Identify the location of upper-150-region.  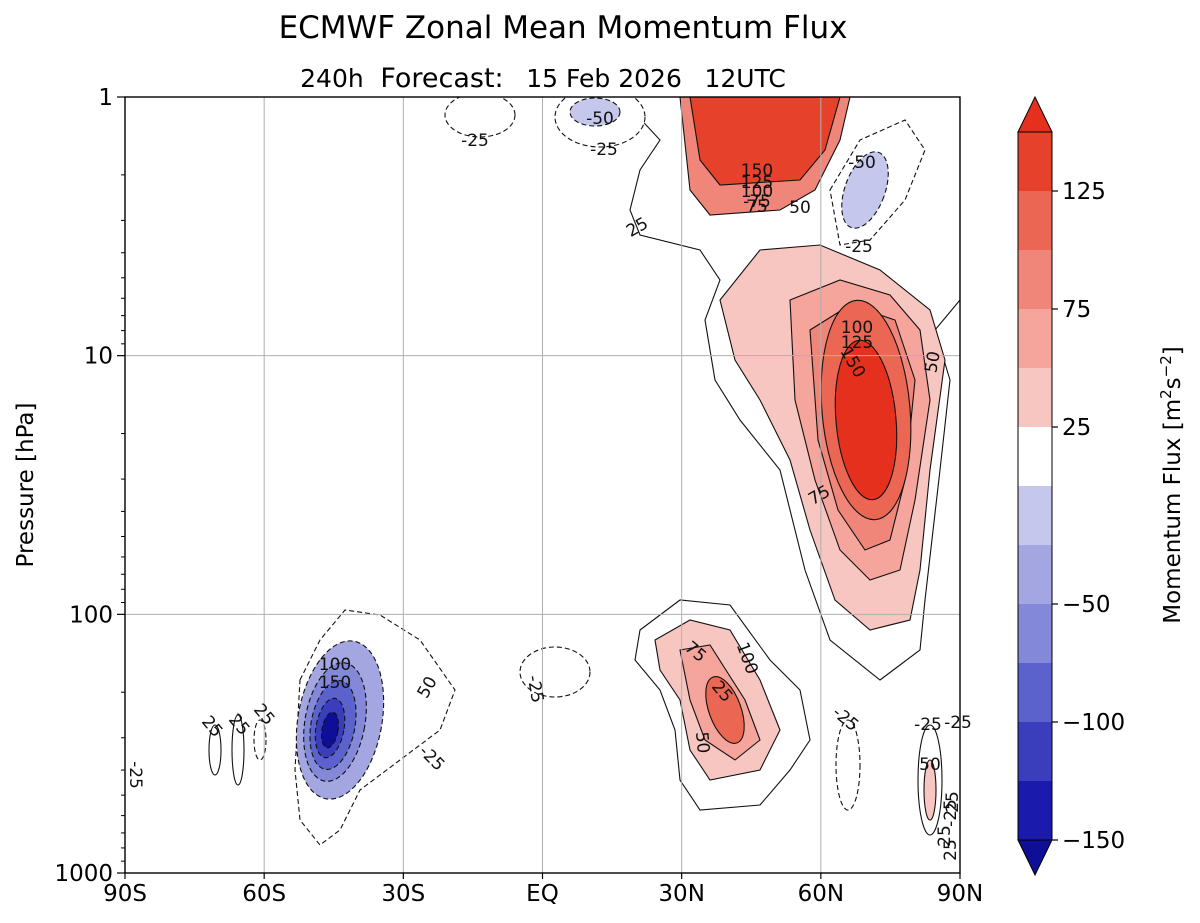
(765, 141).